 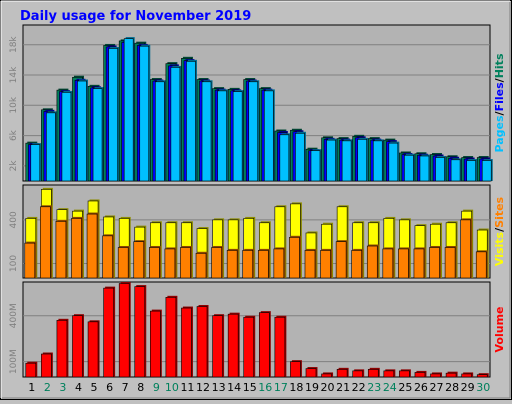 What do you see at coordinates (219, 387) in the screenshot?
I see `x-tick-label: 13` at bounding box center [219, 387].